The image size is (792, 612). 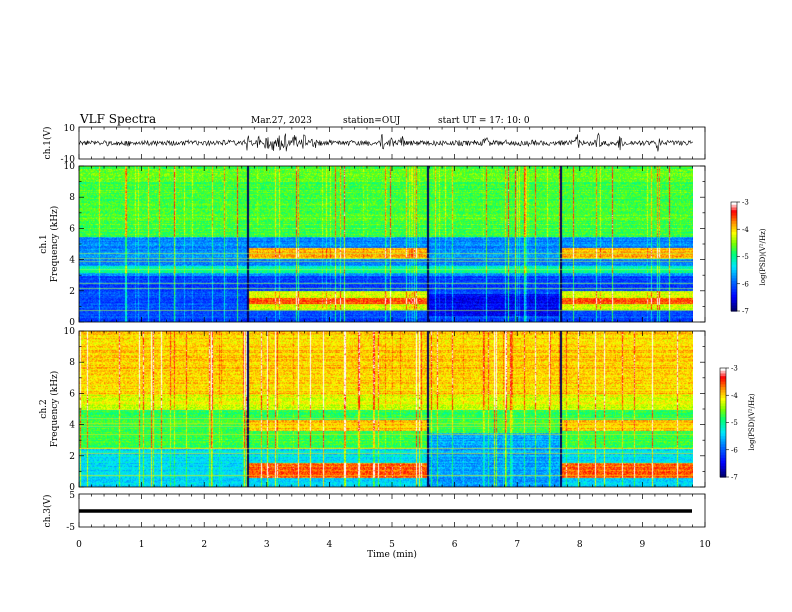 I want to click on ch1-spectrogram-ylabel-channel: ch.1, so click(x=44, y=243).